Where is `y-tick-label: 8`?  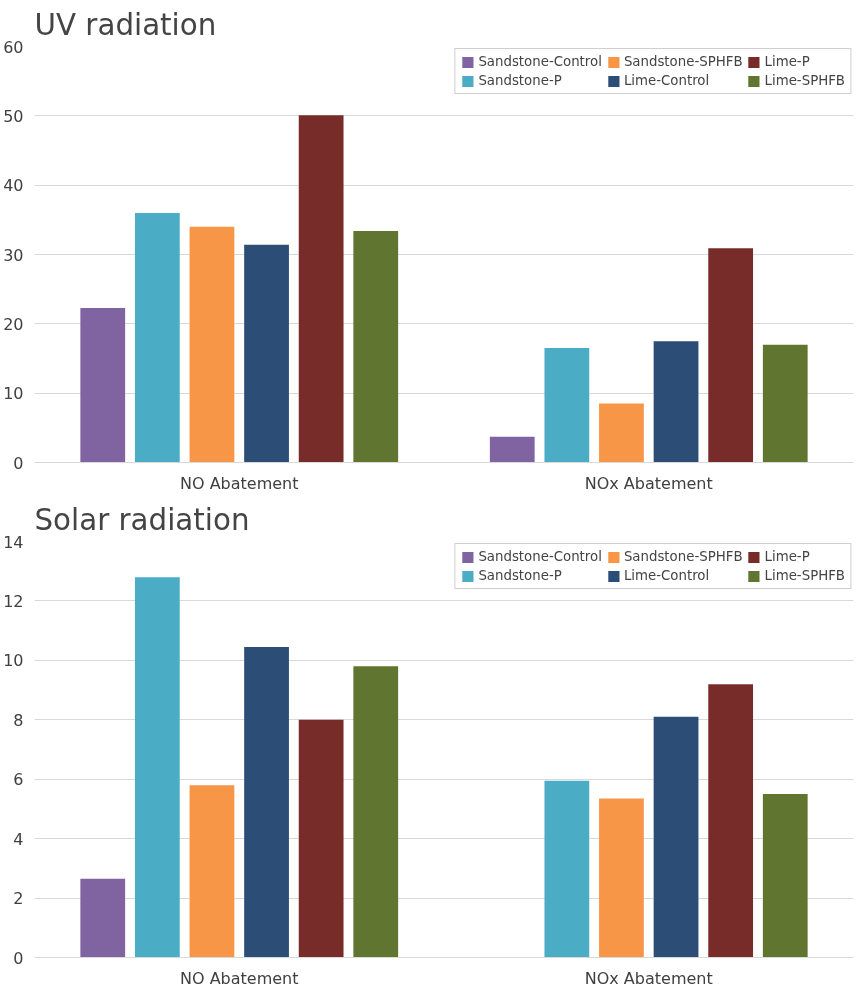
y-tick-label: 8 is located at coordinates (18, 720).